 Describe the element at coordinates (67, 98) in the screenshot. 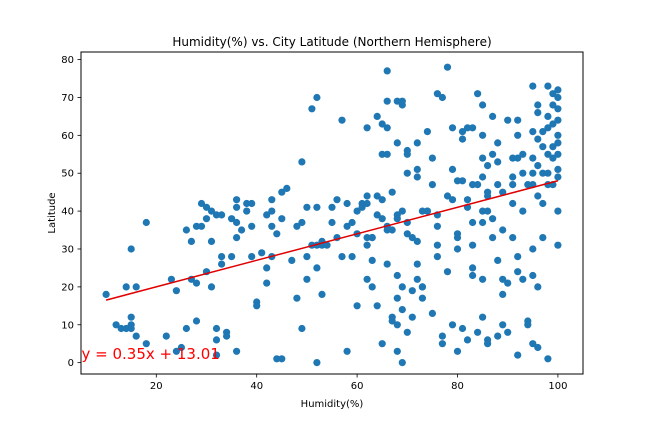

I see `y-tick-label: 70` at that location.